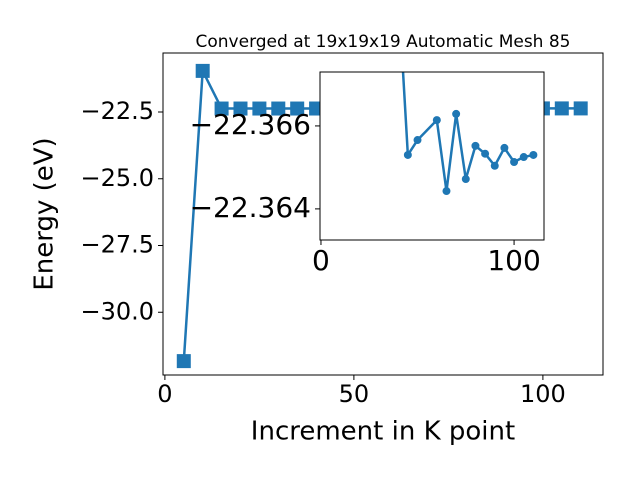 This screenshot has width=640, height=480. What do you see at coordinates (383, 42) in the screenshot?
I see `chart-title: Converged at 19x19x19 Automatic Mesh 85` at bounding box center [383, 42].